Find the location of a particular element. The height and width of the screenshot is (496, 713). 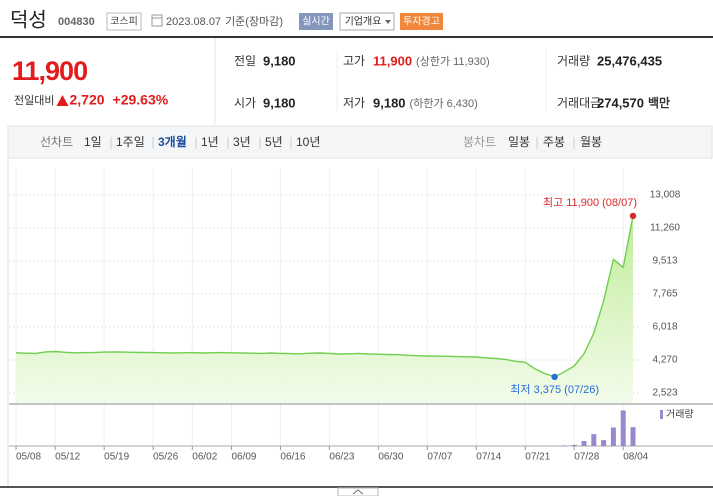

quote-note: (상한가 11,930) is located at coordinates (453, 61).